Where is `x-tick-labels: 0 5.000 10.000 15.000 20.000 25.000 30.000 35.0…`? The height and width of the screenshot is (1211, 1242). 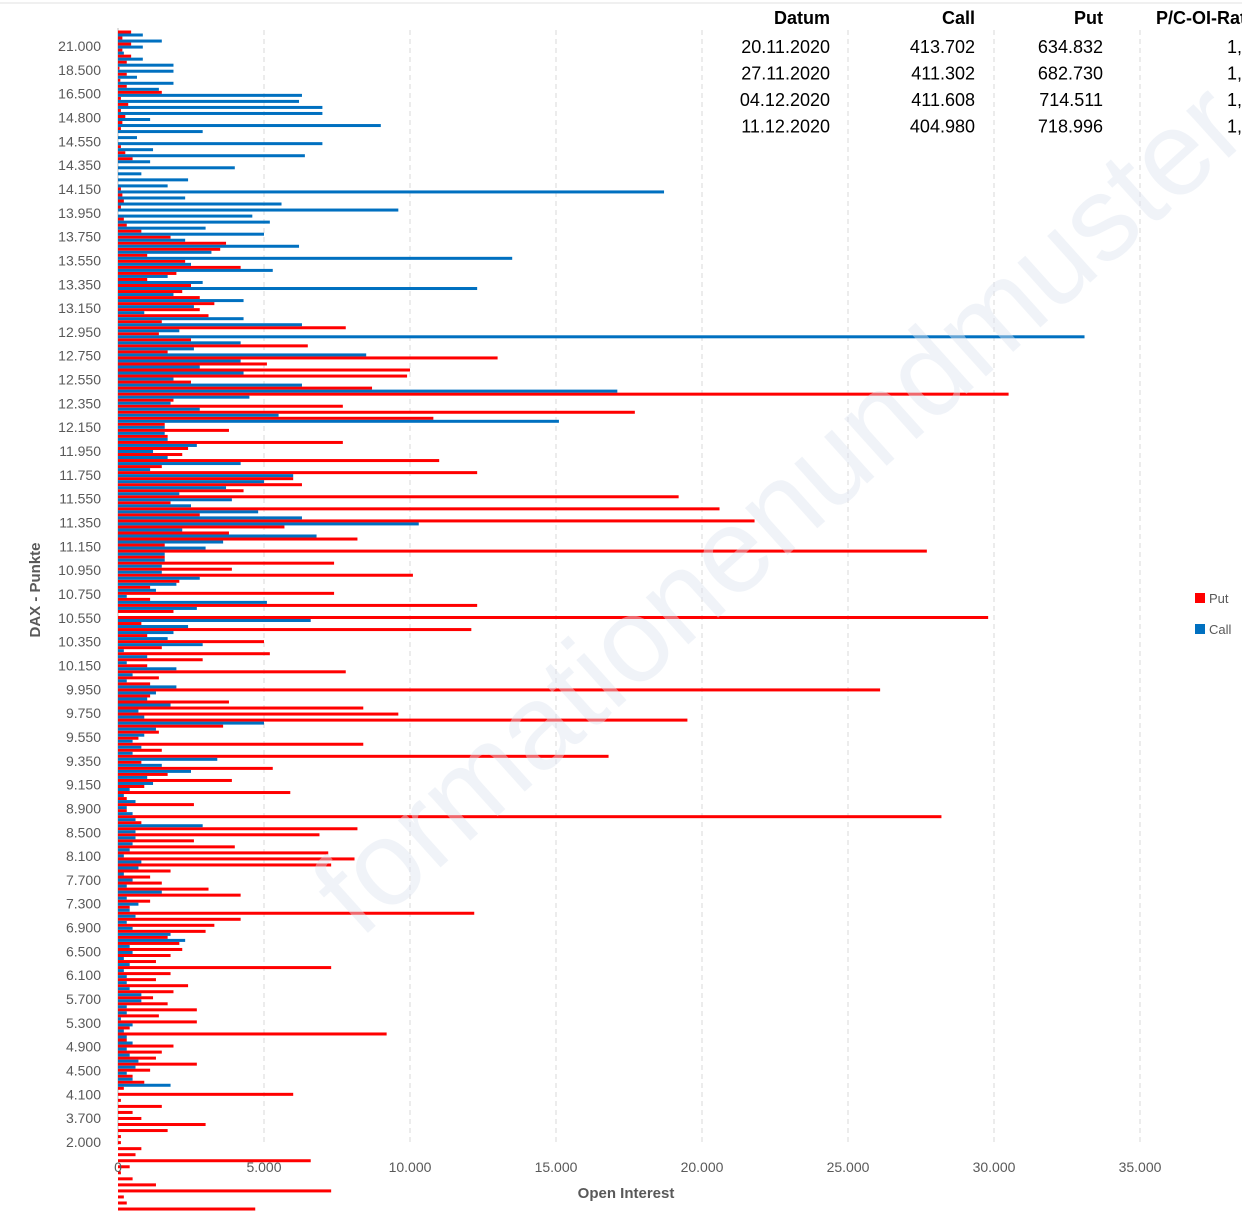 x-tick-labels: 0 5.000 10.000 15.000 20.000 25.000 30.000 35.0… is located at coordinates (638, 1167).